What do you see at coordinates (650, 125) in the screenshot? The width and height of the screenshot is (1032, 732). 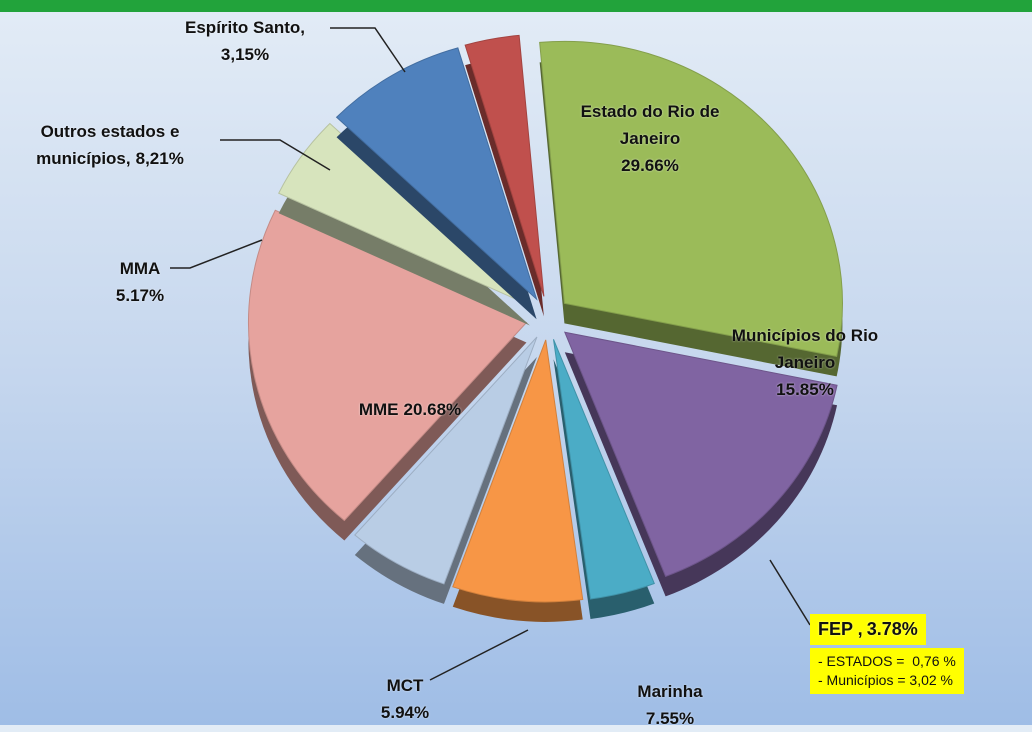 I see `category-label: Estado do Rio de Janeiro` at bounding box center [650, 125].